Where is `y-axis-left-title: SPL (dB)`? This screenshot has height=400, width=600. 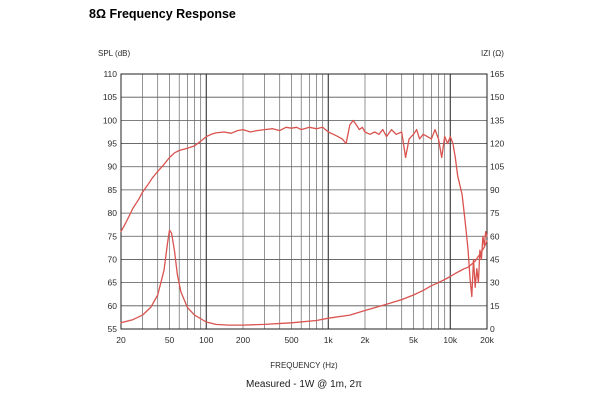 y-axis-left-title: SPL (dB) is located at coordinates (114, 53).